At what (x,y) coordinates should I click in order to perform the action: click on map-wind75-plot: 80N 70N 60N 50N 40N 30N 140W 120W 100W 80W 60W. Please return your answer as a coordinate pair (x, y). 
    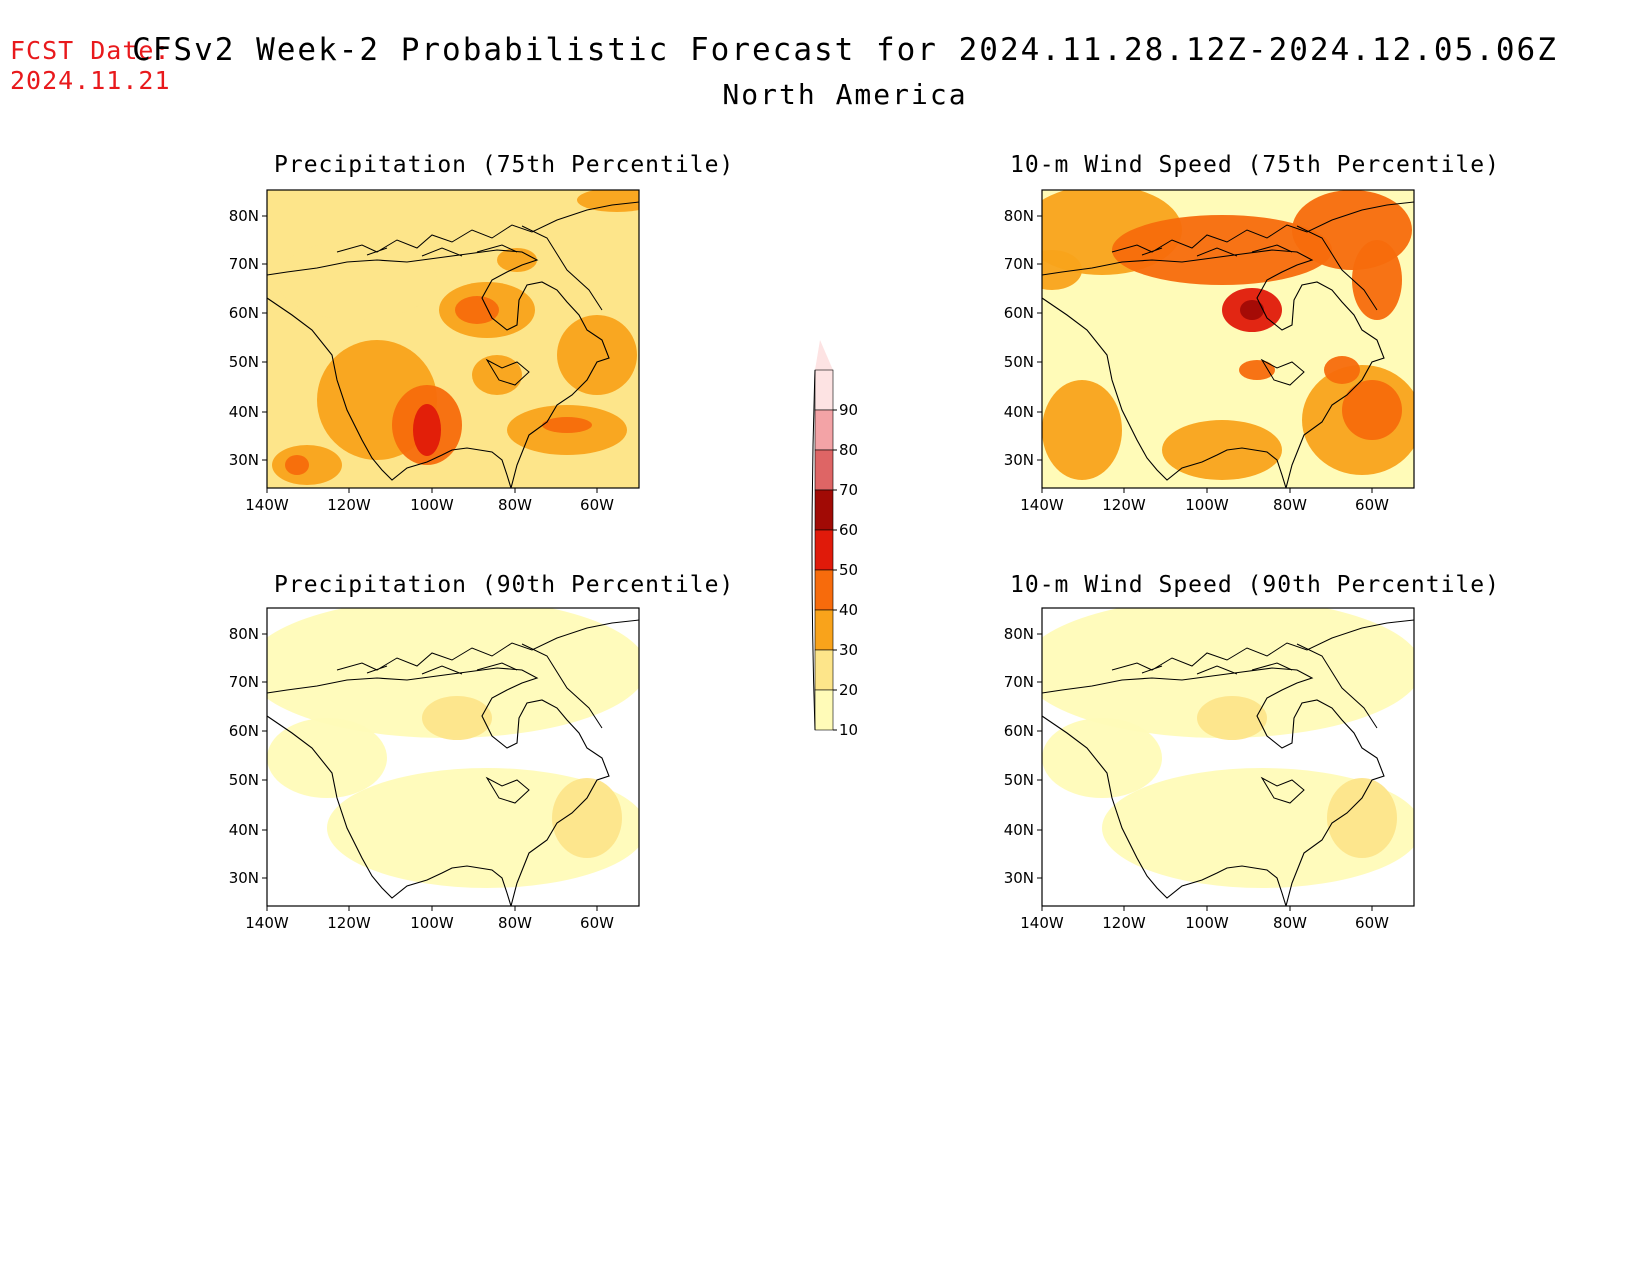
    Looking at the image, I should click on (1209, 351).